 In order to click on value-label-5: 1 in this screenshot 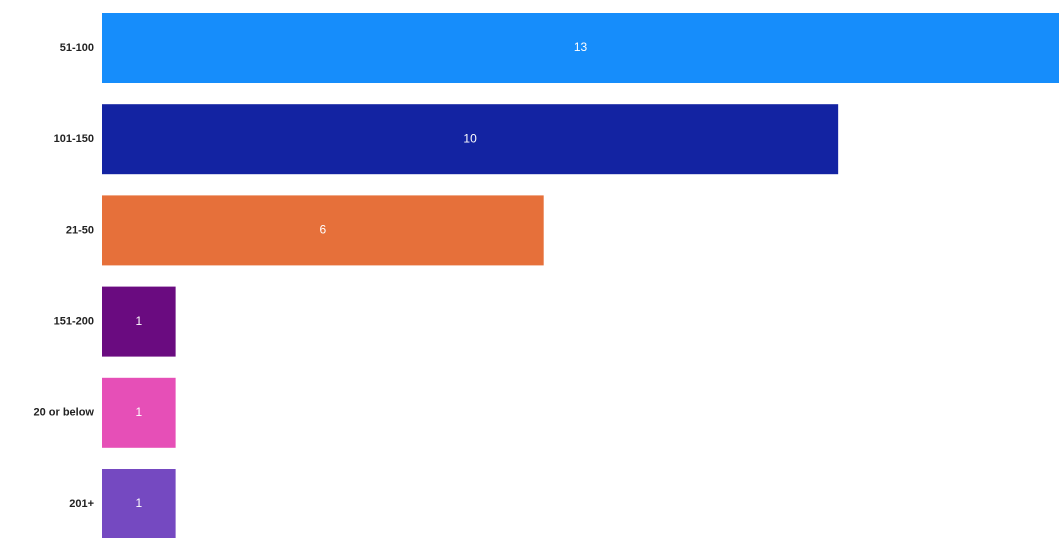, I will do `click(138, 503)`.